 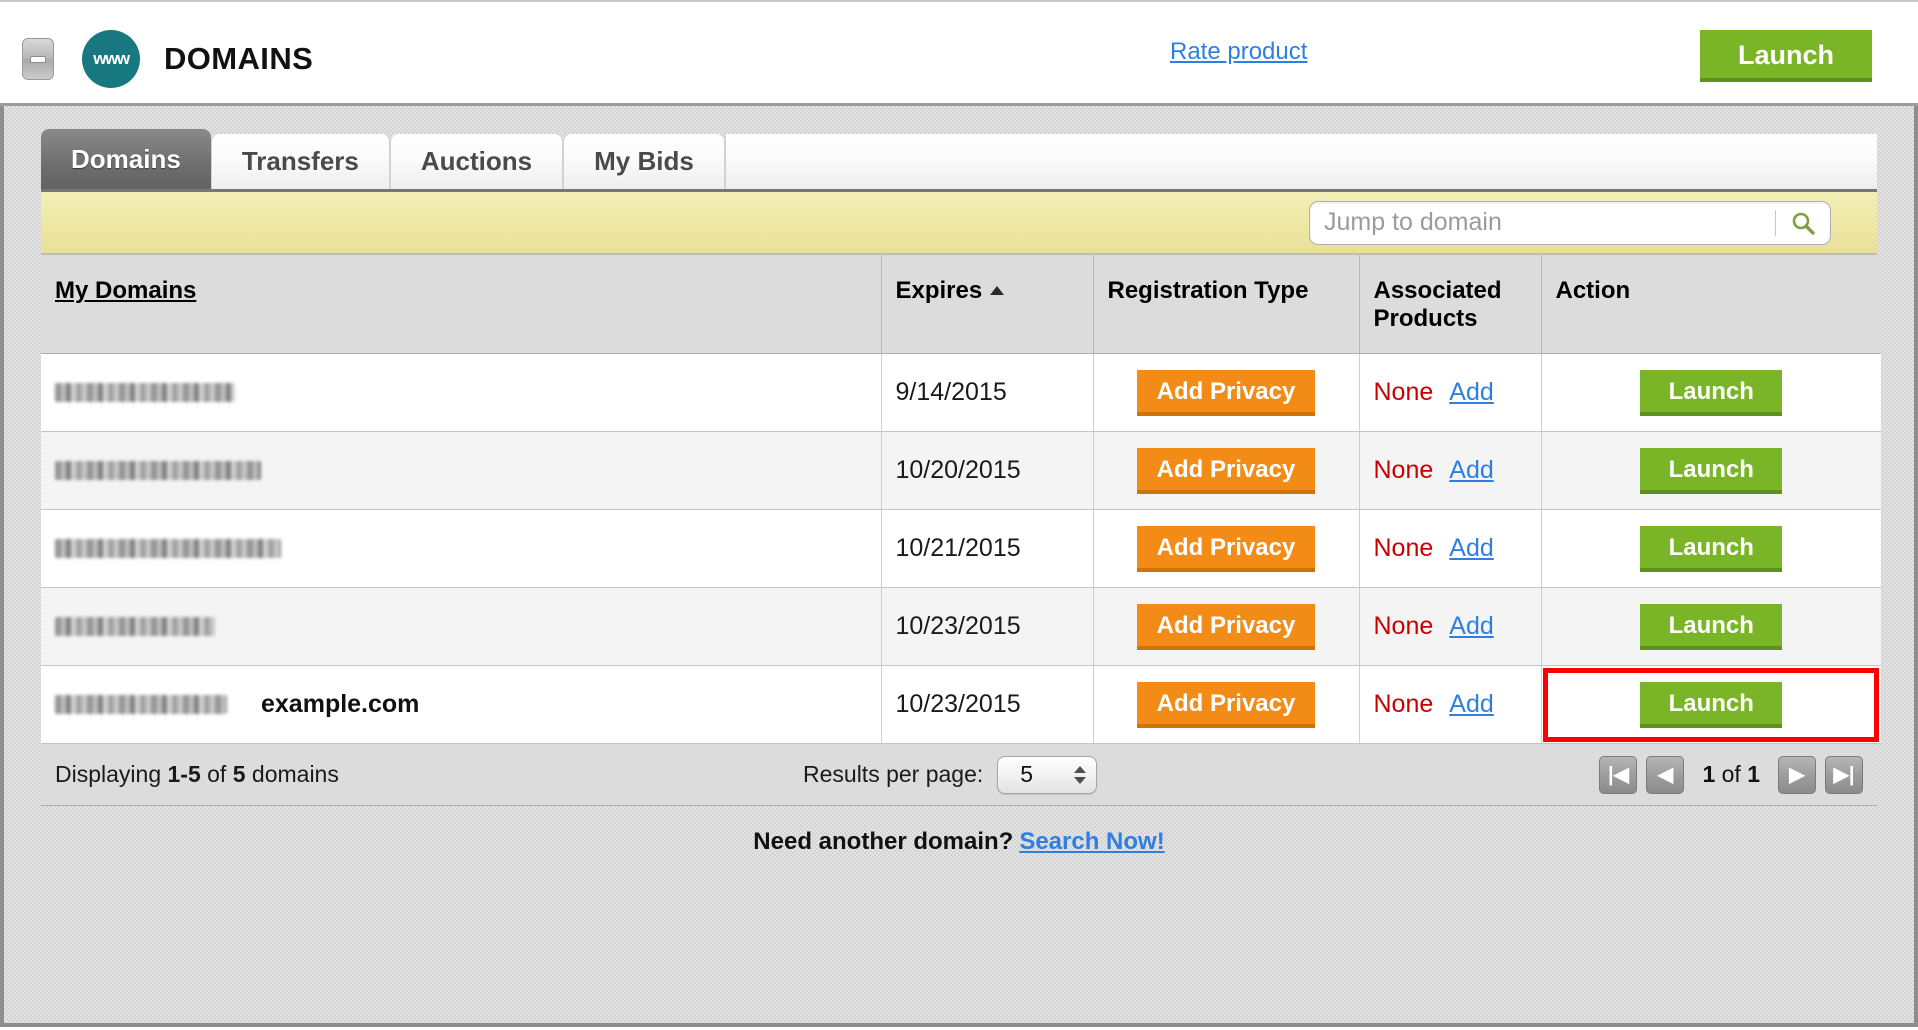 I want to click on search-separator, so click(x=1775, y=222).